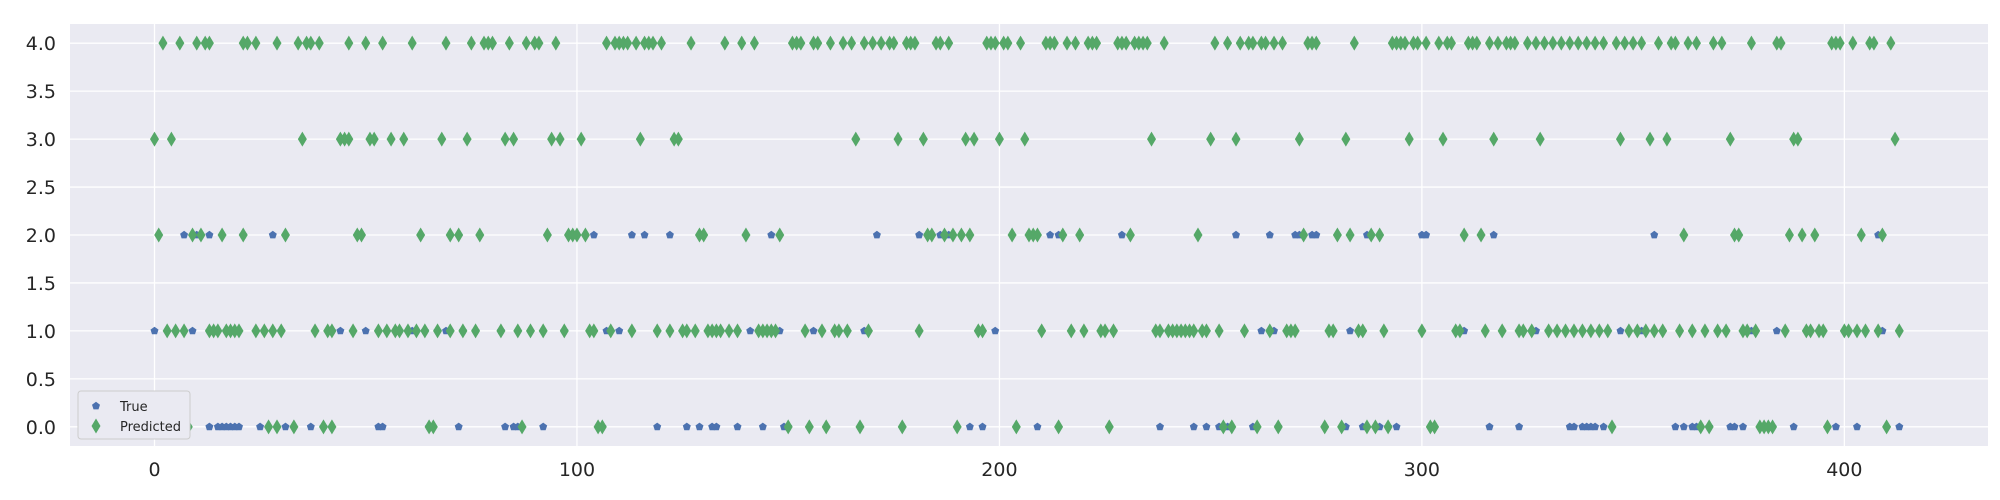 This screenshot has height=500, width=2000. Describe the element at coordinates (41, 44) in the screenshot. I see `y-tick-label: 4.0` at that location.